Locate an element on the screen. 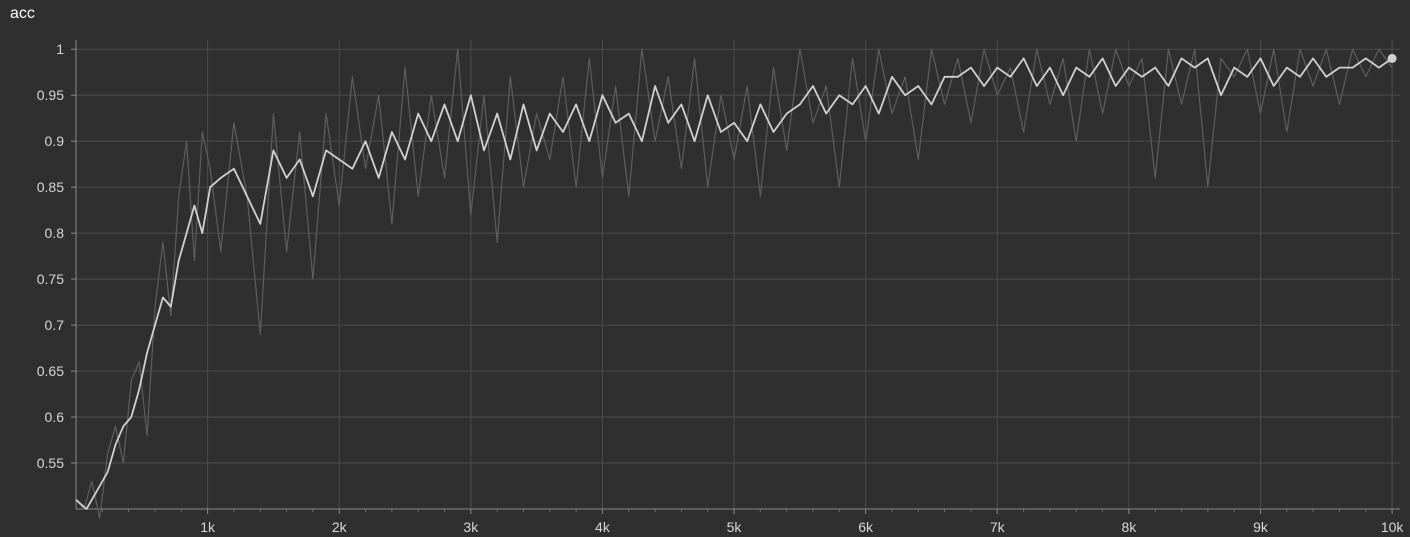 The height and width of the screenshot is (537, 1410). x-tick-label: 7k is located at coordinates (998, 527).